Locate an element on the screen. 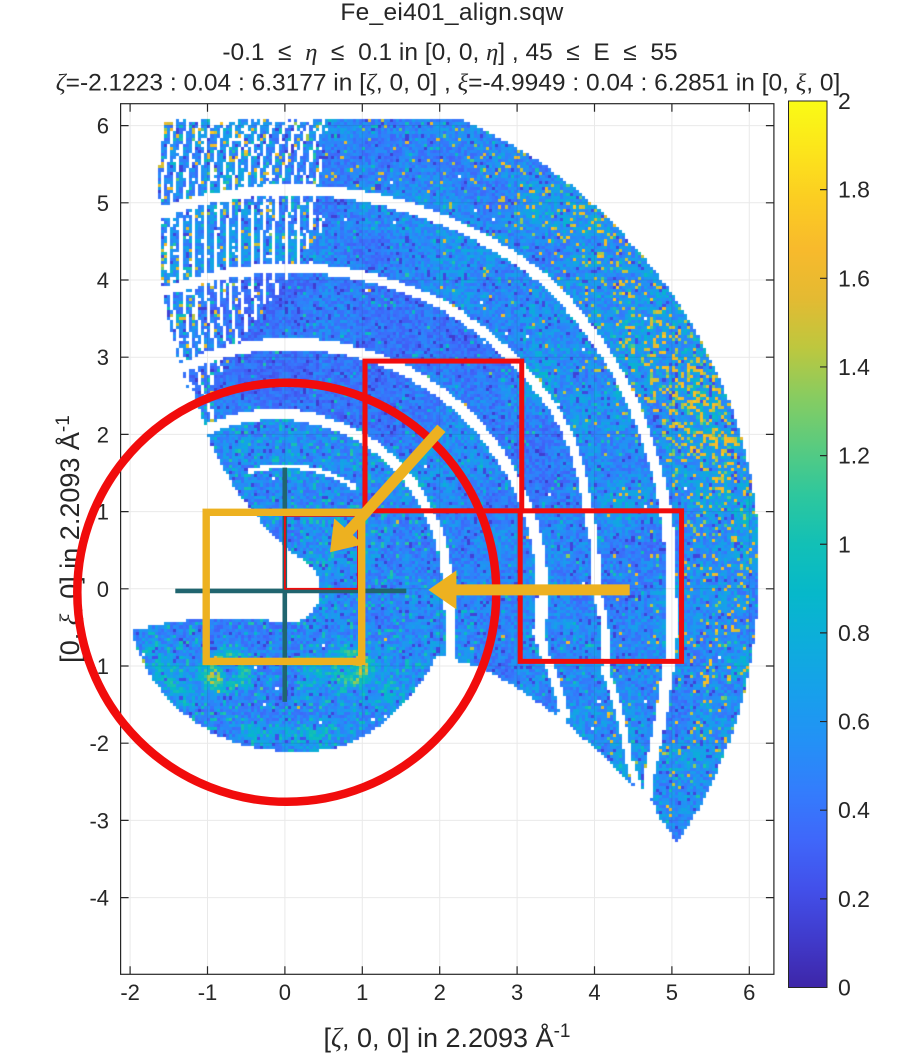 This screenshot has width=902, height=1064. svg-text: -1 is located at coordinates (208, 992).